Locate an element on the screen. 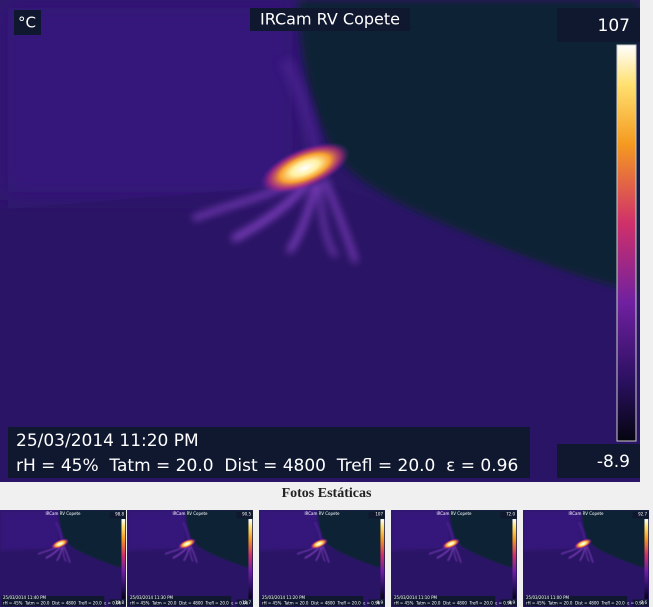  section-title: Fotos Estáticas is located at coordinates (326, 493).